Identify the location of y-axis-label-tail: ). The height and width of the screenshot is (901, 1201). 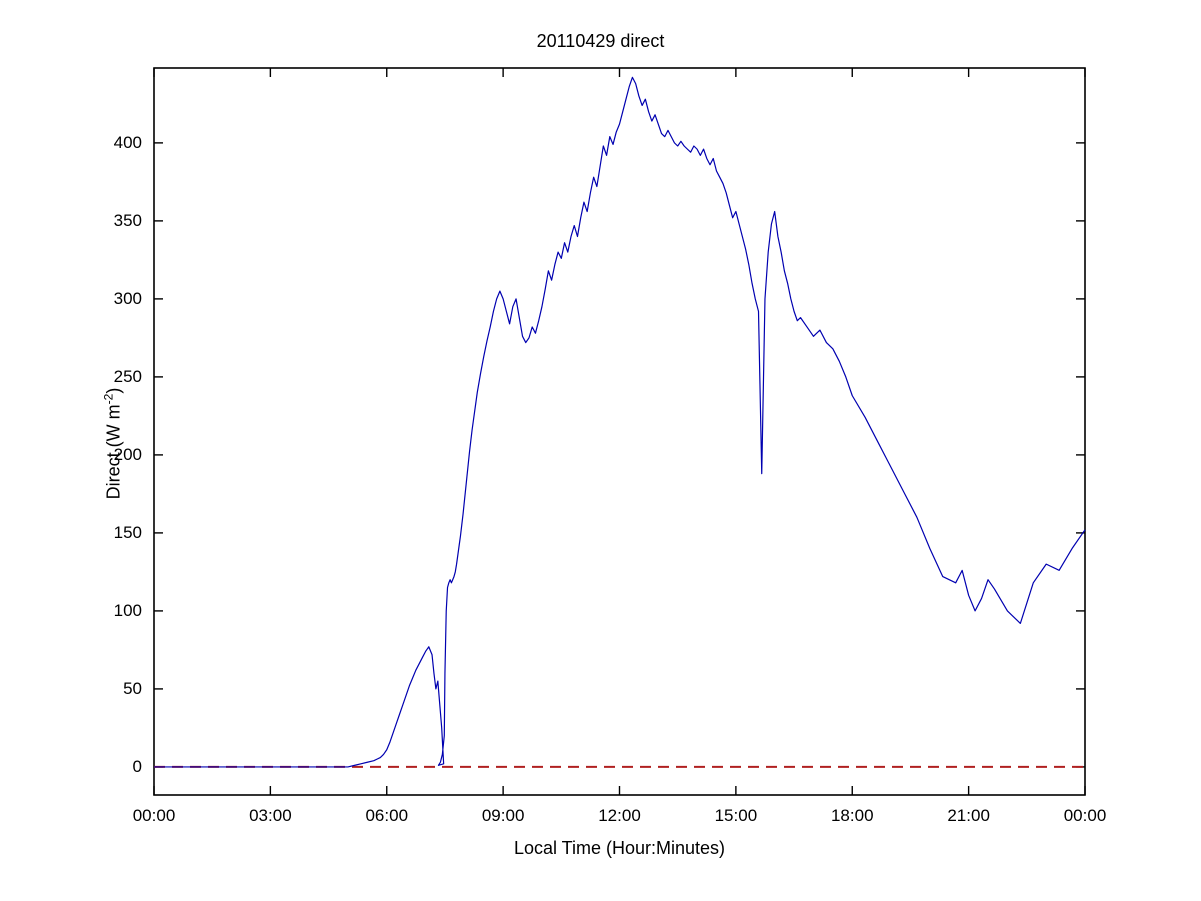
(113, 390).